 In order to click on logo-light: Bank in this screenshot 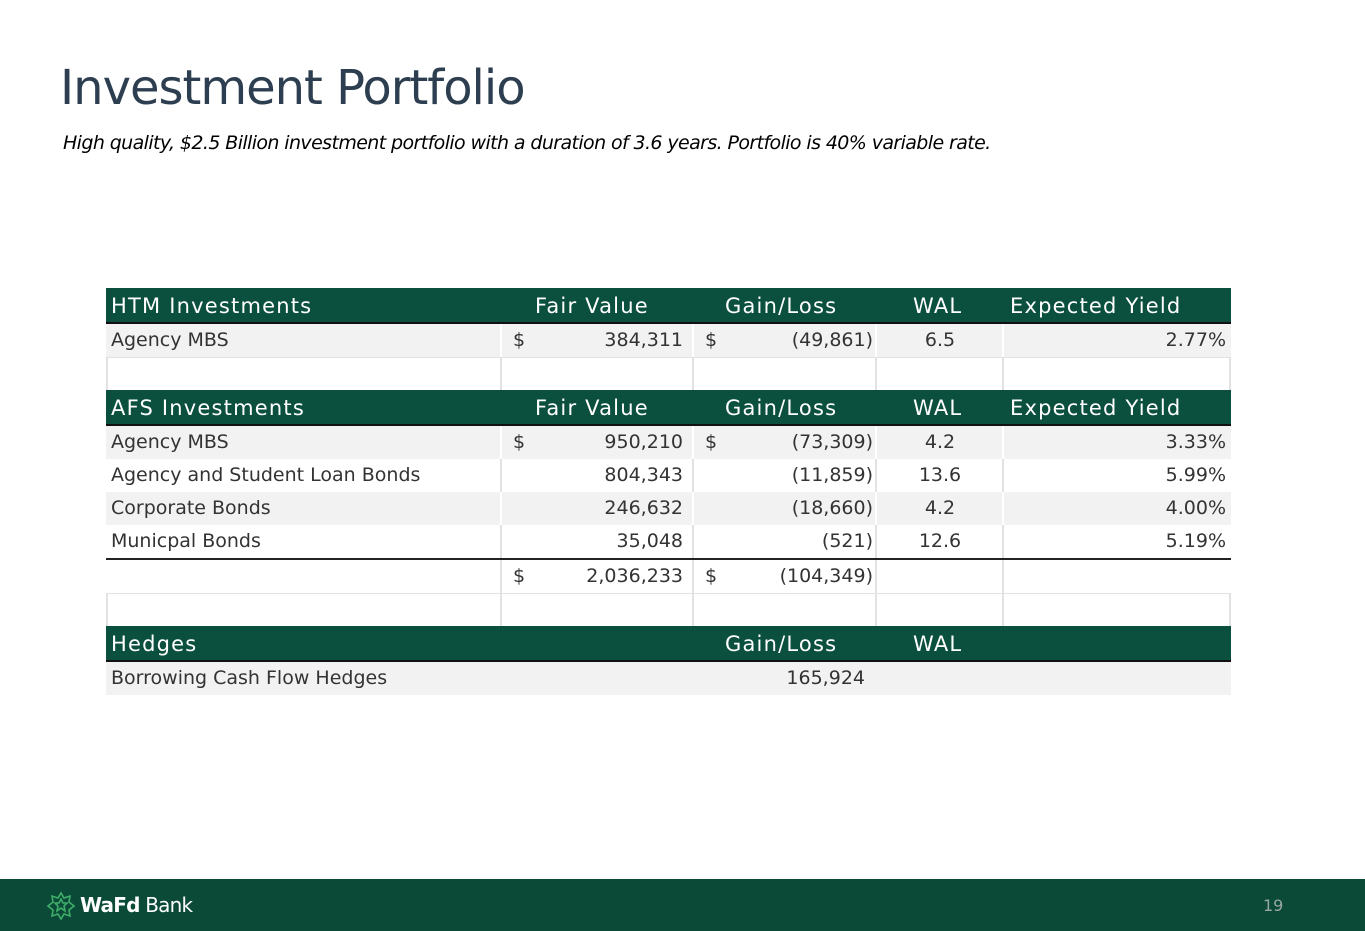, I will do `click(169, 905)`.